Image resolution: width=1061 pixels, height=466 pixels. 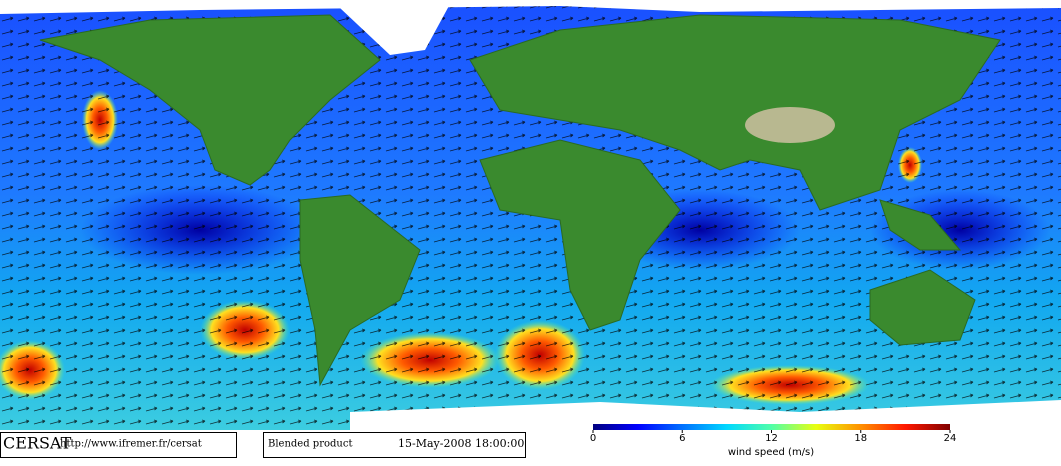 I want to click on colorbar-tick-label: 6, so click(x=682, y=438).